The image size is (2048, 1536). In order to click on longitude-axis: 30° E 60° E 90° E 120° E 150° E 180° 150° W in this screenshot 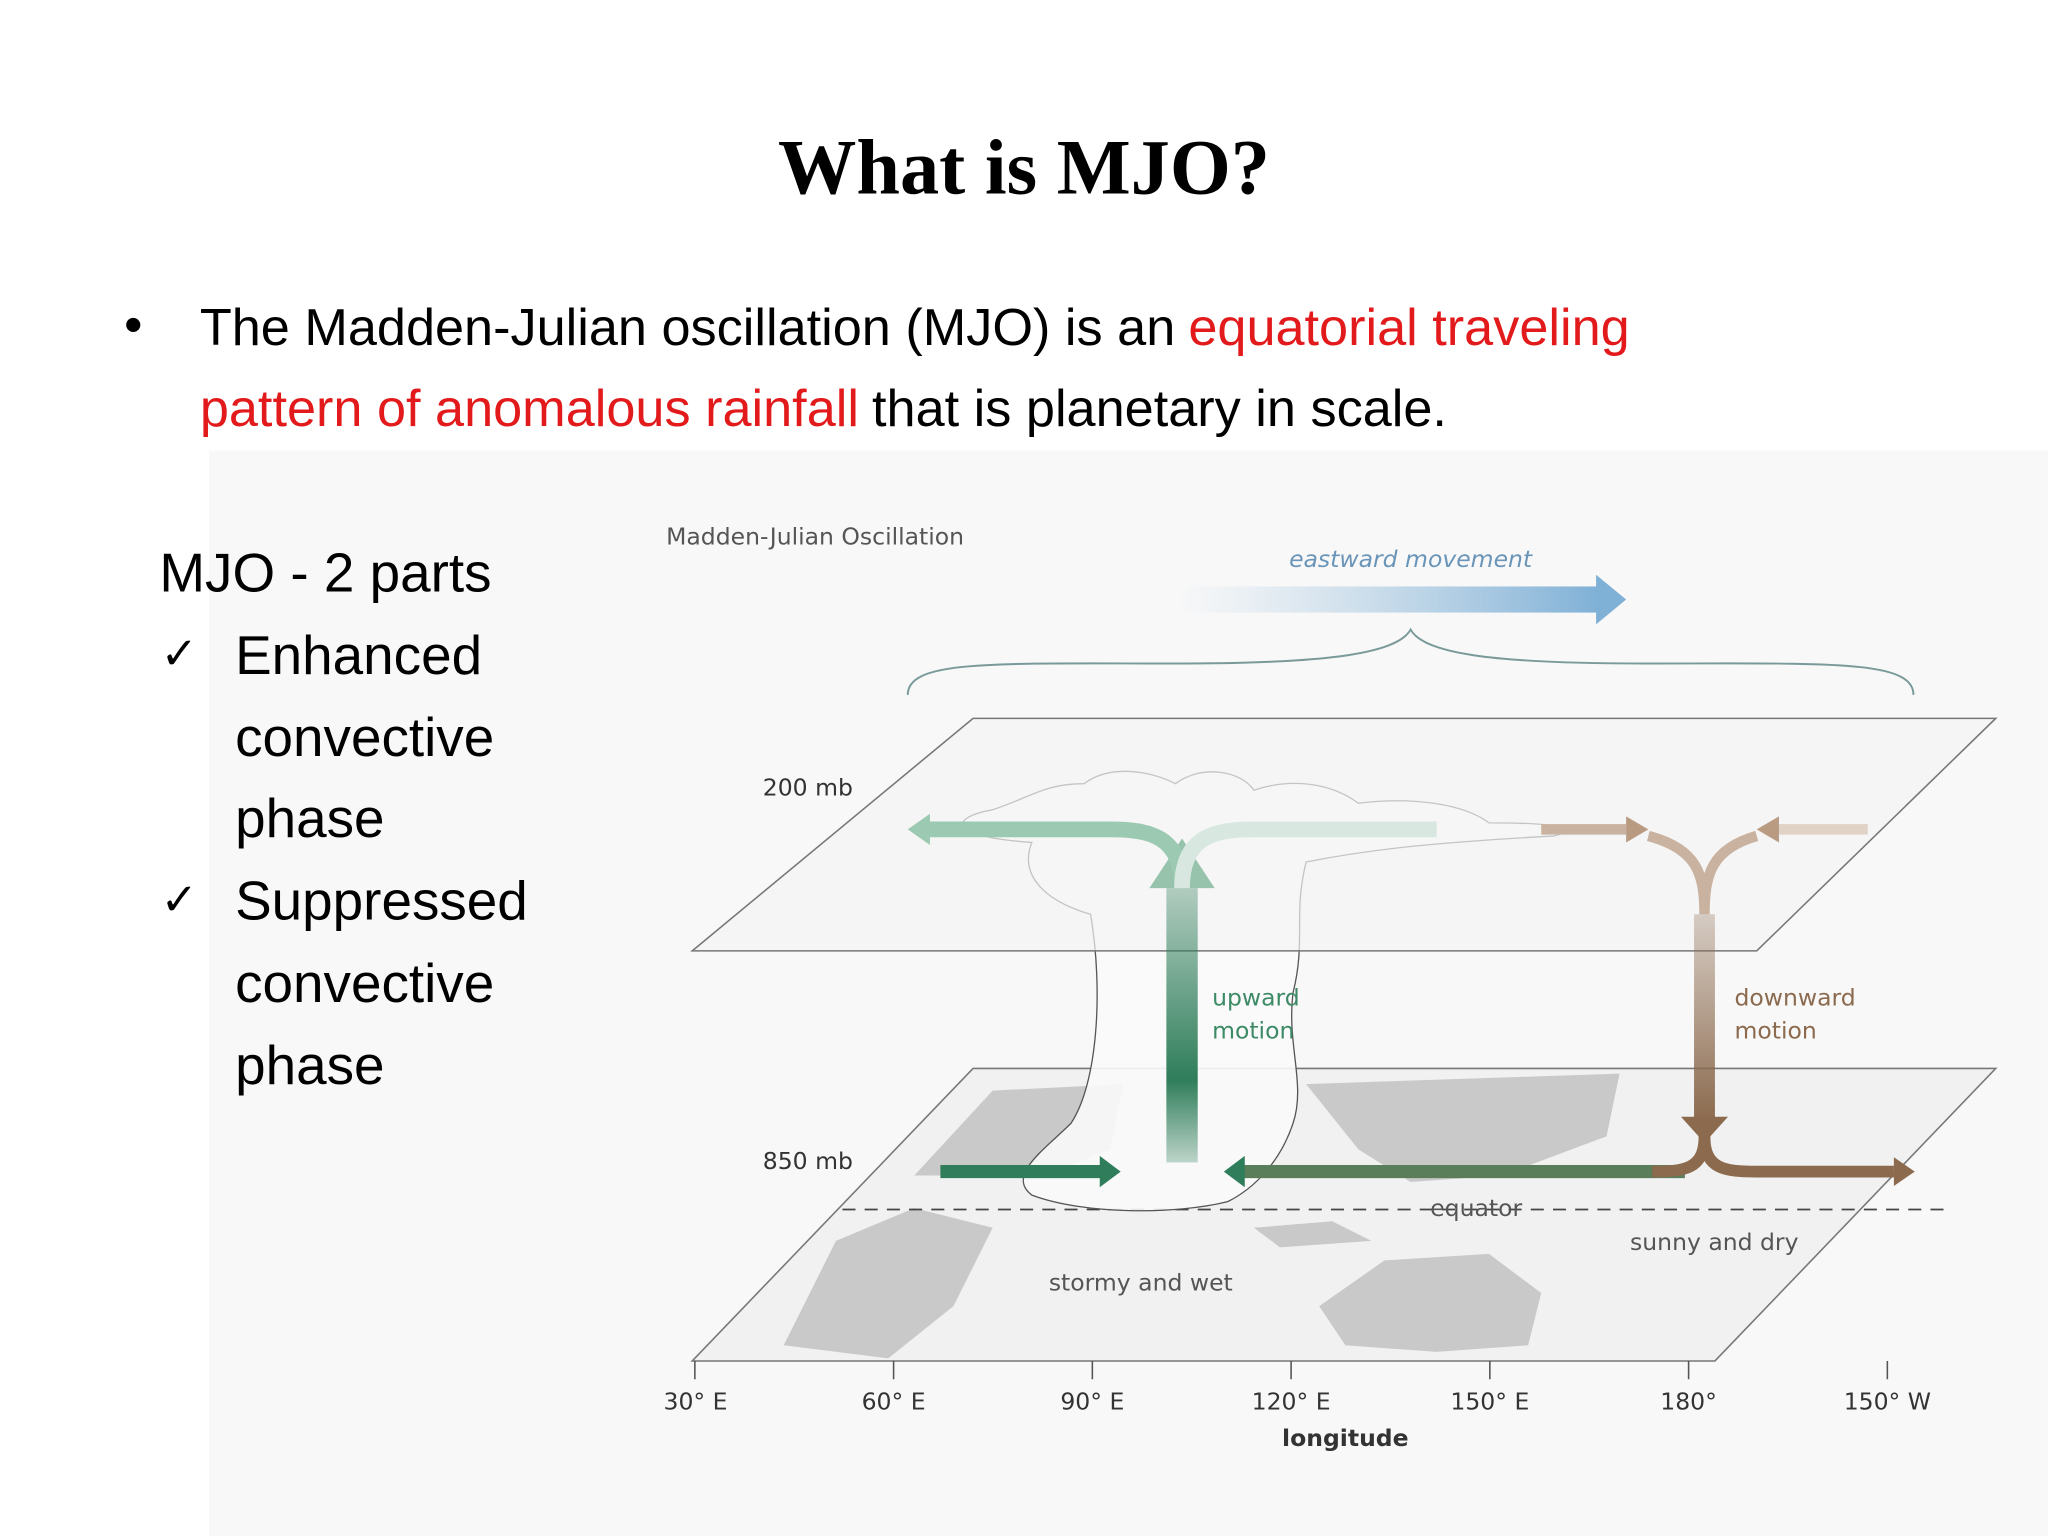, I will do `click(1297, 1387)`.